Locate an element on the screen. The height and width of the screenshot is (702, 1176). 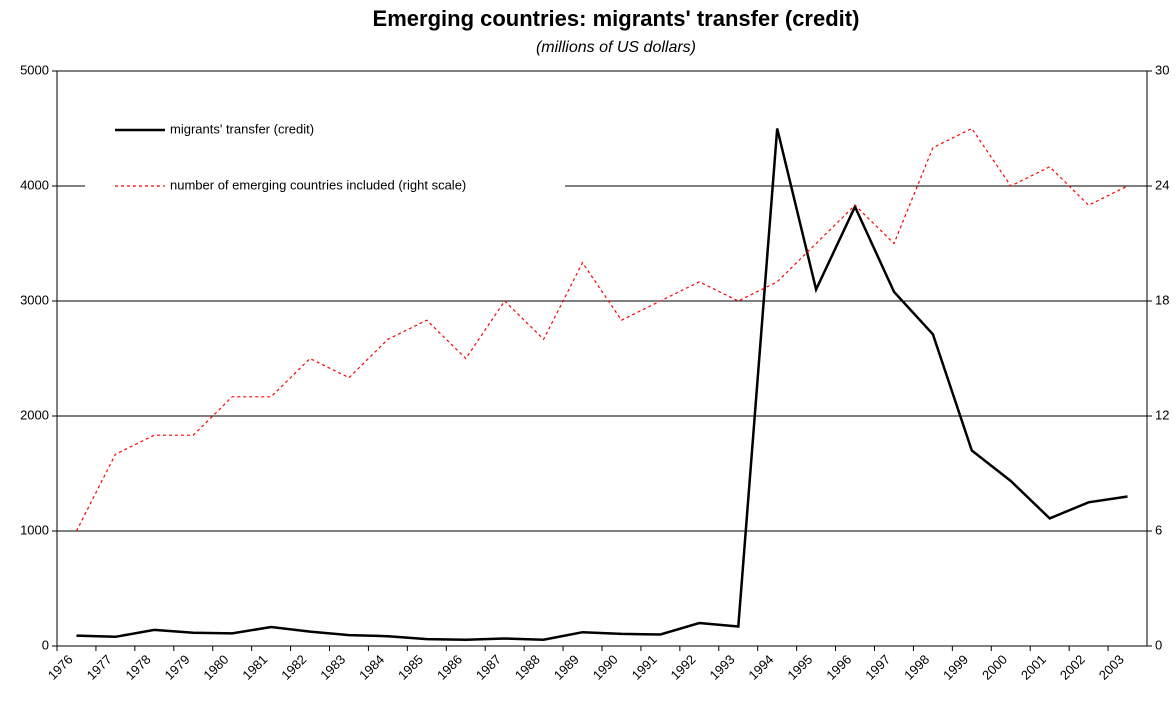
x-tick-label: 1994 is located at coordinates (760, 667).